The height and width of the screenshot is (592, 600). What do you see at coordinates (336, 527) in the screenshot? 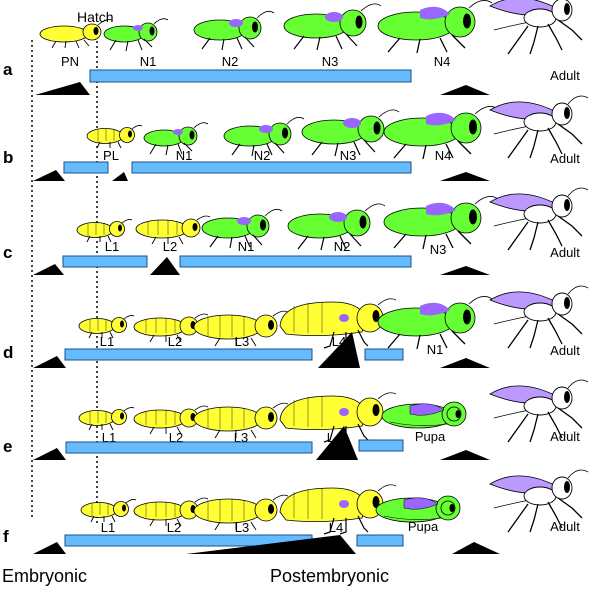
I see `stage-label: L4` at bounding box center [336, 527].